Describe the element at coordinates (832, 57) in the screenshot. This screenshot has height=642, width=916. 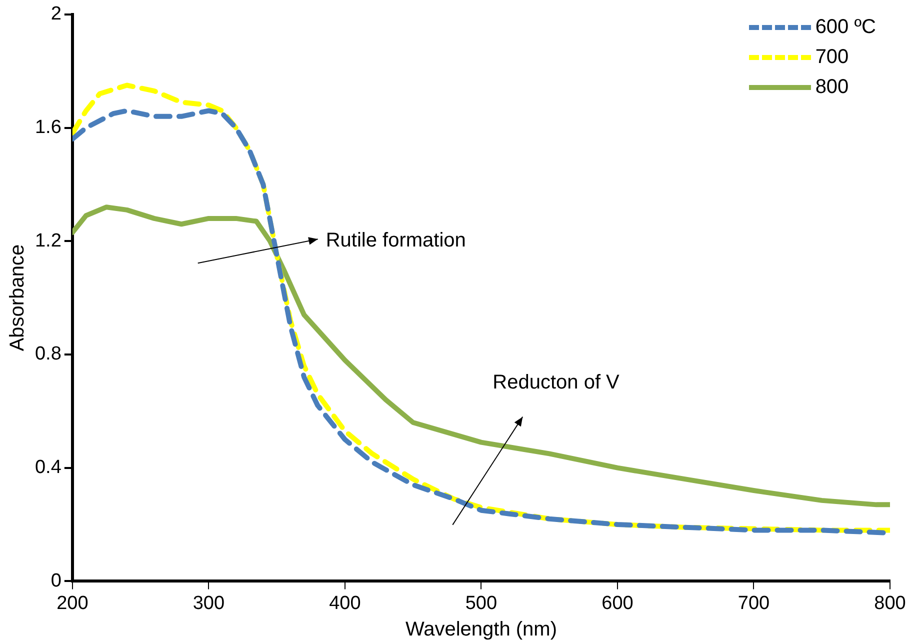
I see `legend-label: 700` at that location.